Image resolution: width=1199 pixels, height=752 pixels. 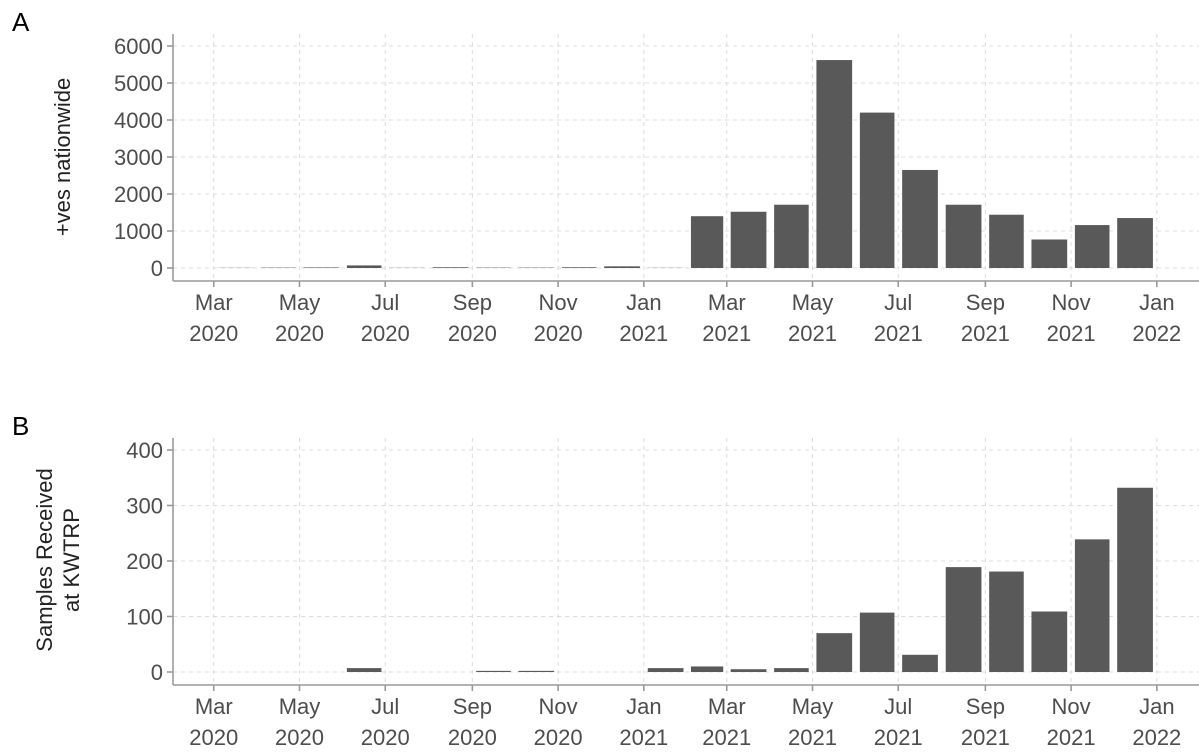 I want to click on y-tick-label: 100, so click(x=144, y=617).